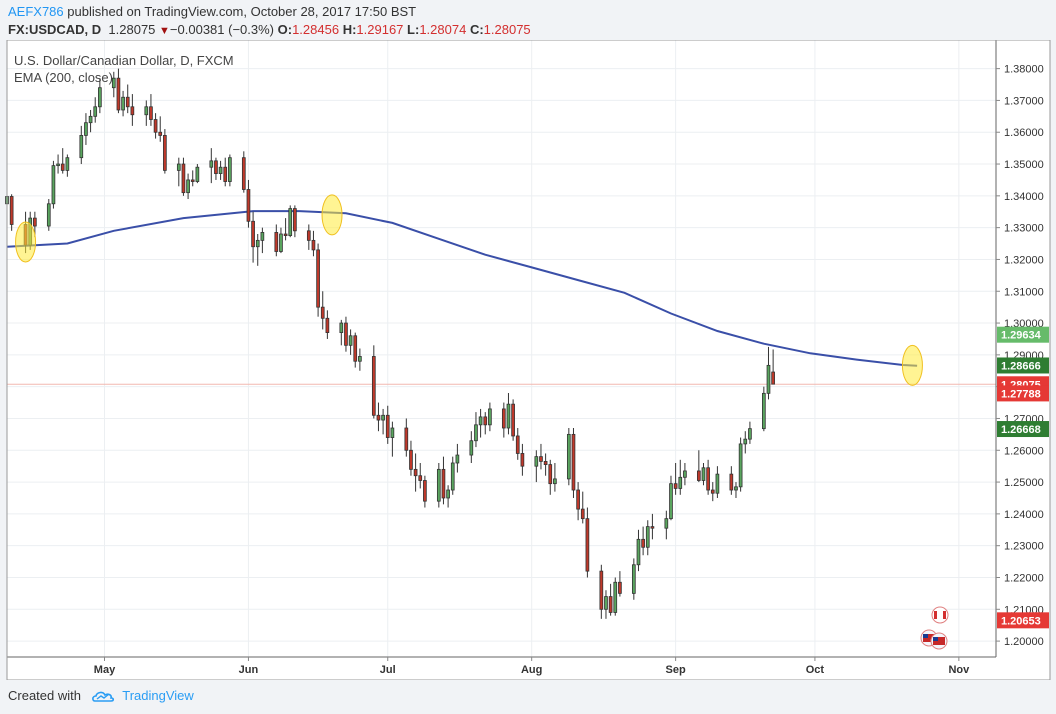  I want to click on y-tick-label: 1.20000, so click(1024, 642).